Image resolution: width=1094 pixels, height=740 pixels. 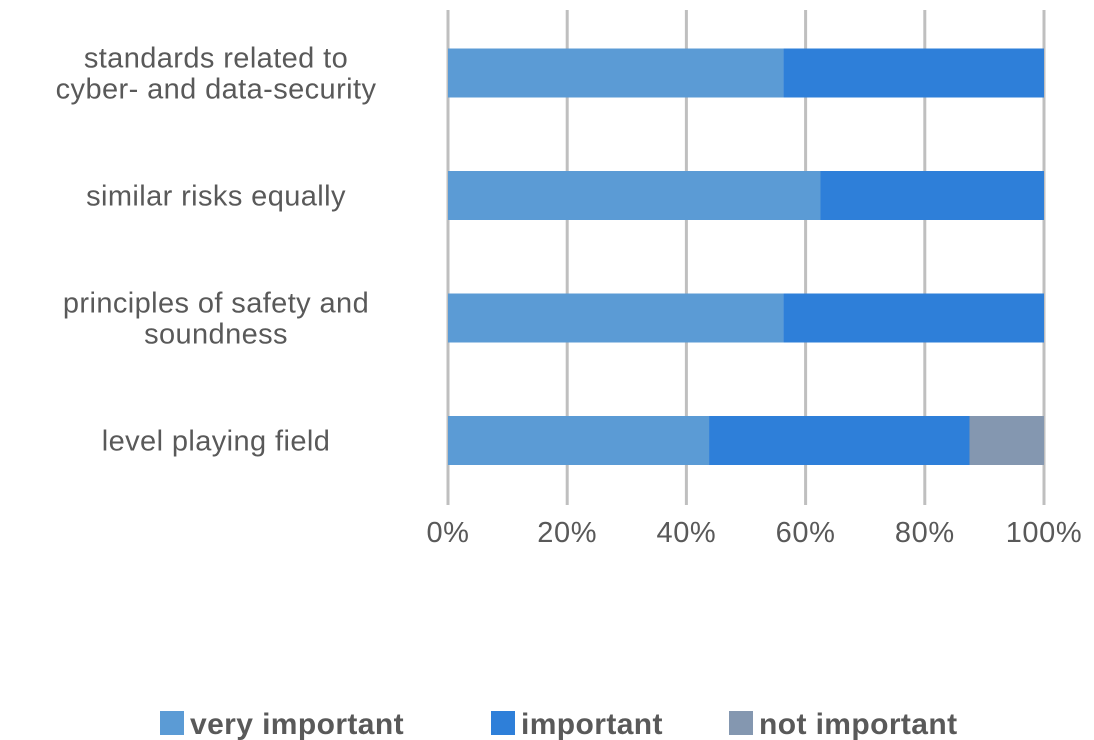 What do you see at coordinates (592, 724) in the screenshot?
I see `legend-label: important` at bounding box center [592, 724].